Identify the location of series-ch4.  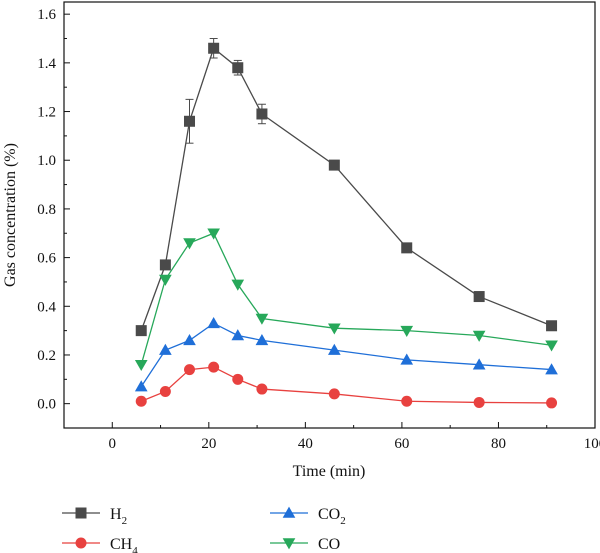
(346, 385).